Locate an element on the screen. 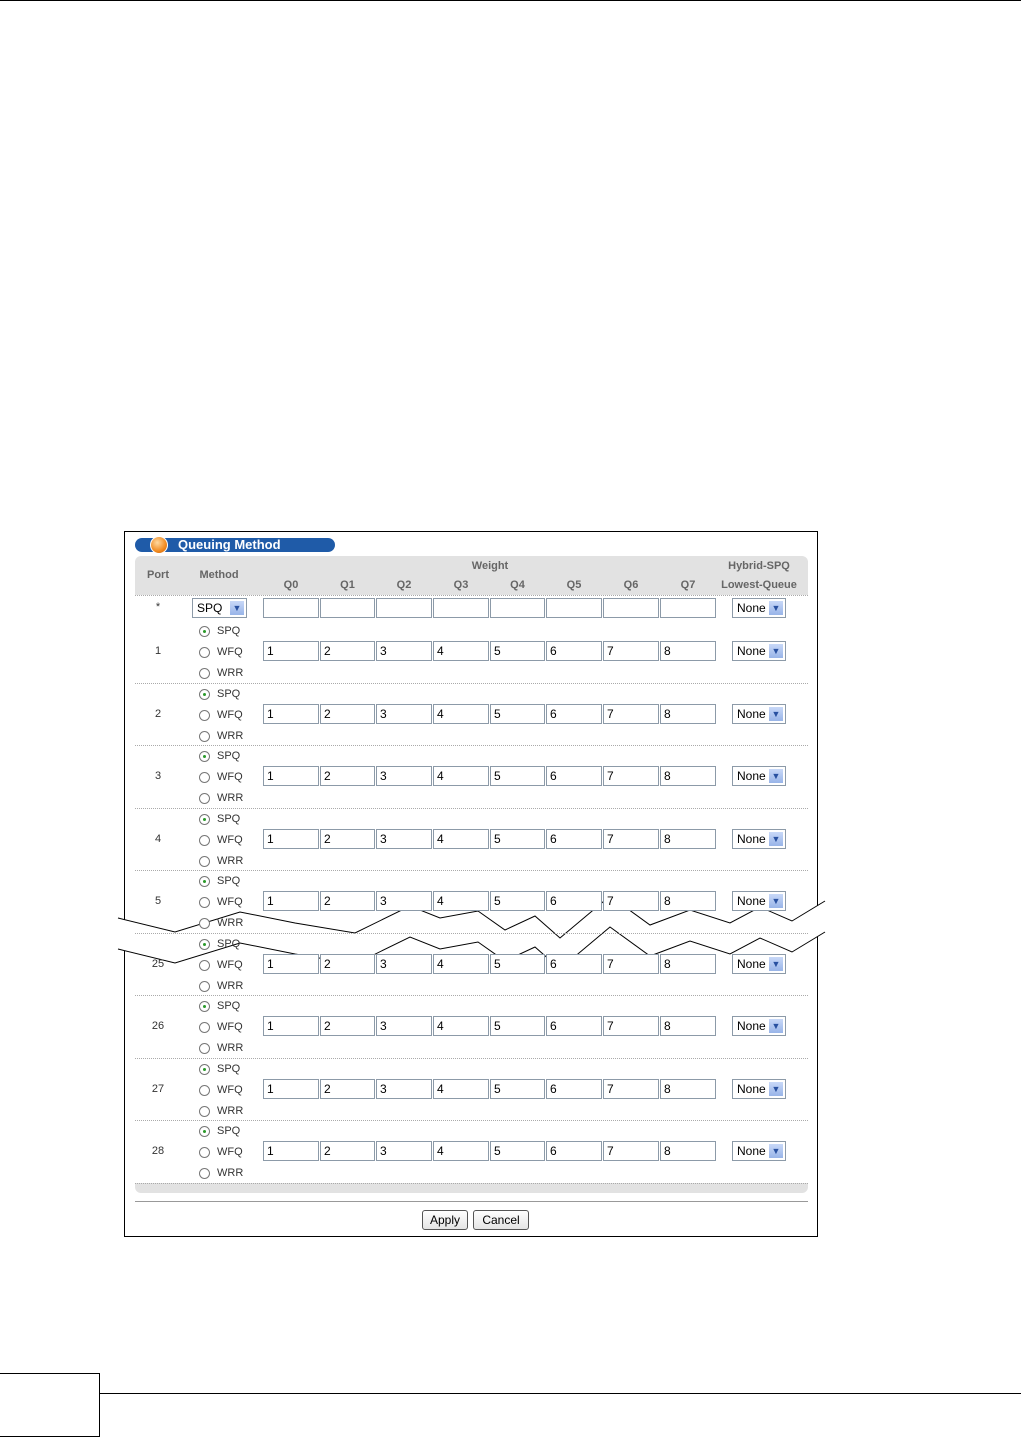  cancel-button: Cancel is located at coordinates (501, 1220).